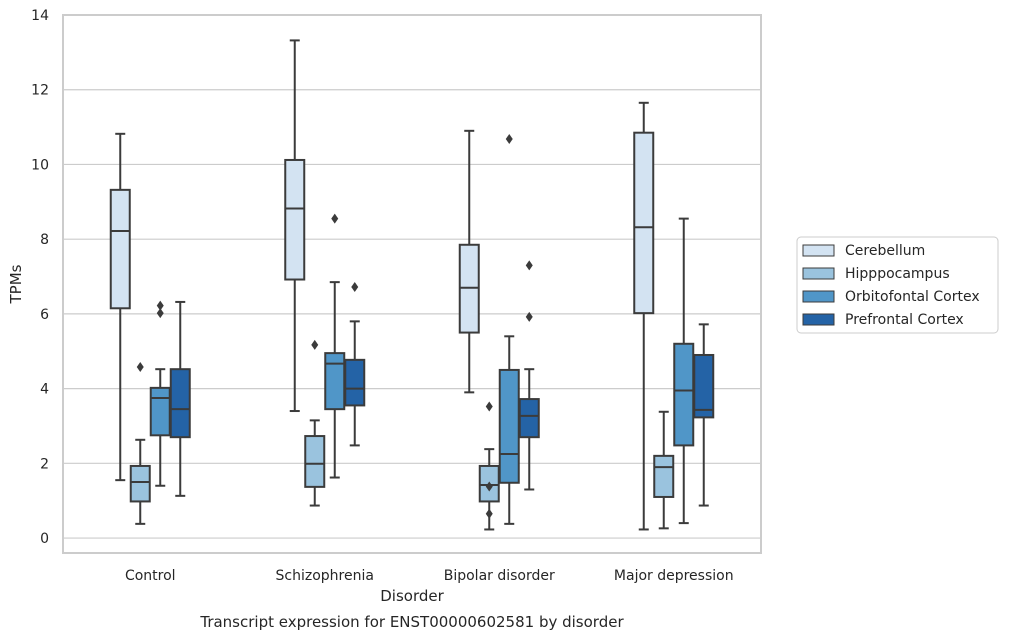 The width and height of the screenshot is (1009, 640). What do you see at coordinates (40, 16) in the screenshot?
I see `y-tick-label: 14` at bounding box center [40, 16].